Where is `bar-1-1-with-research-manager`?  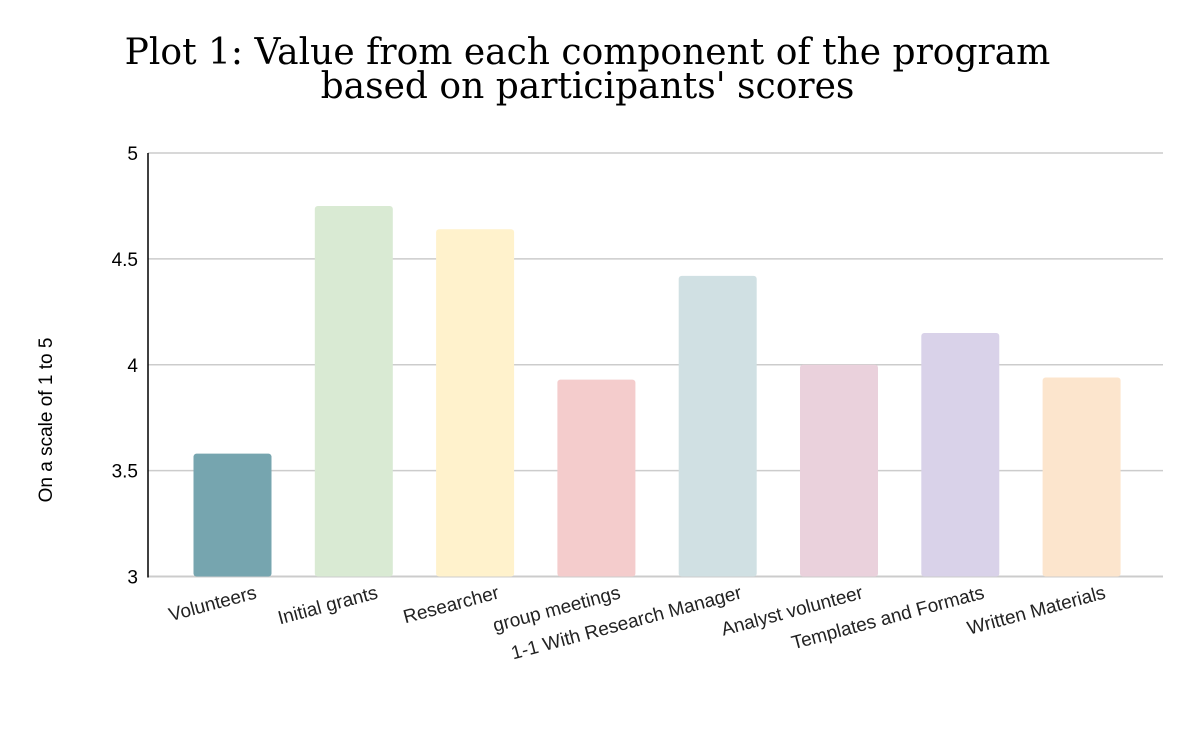 bar-1-1-with-research-manager is located at coordinates (717, 426).